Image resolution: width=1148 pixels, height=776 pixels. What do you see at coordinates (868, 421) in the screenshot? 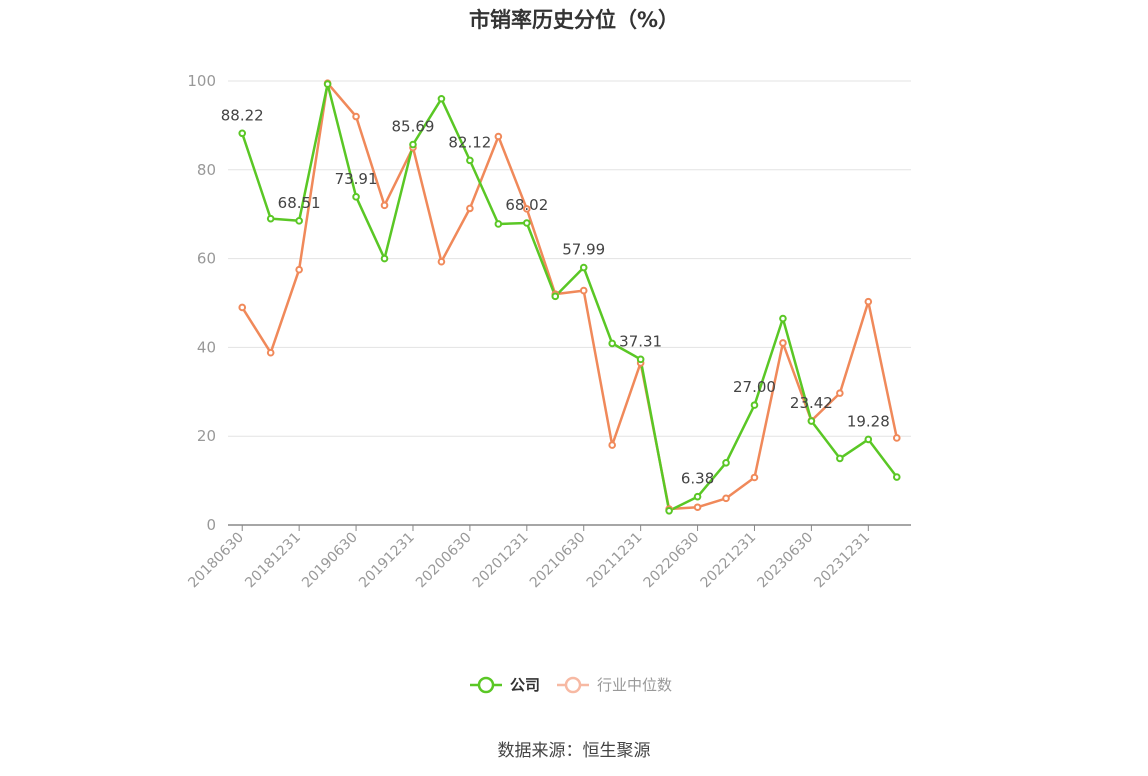
I see `data-label: 19.28` at bounding box center [868, 421].